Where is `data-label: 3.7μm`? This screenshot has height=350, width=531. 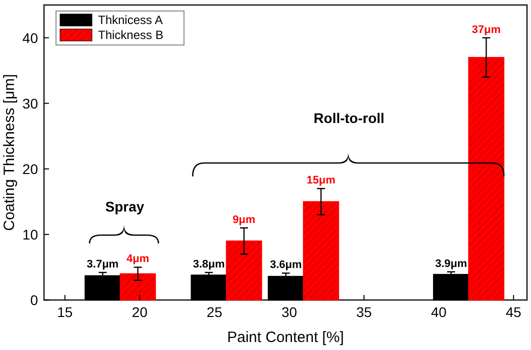 data-label: 3.7μm is located at coordinates (102, 264).